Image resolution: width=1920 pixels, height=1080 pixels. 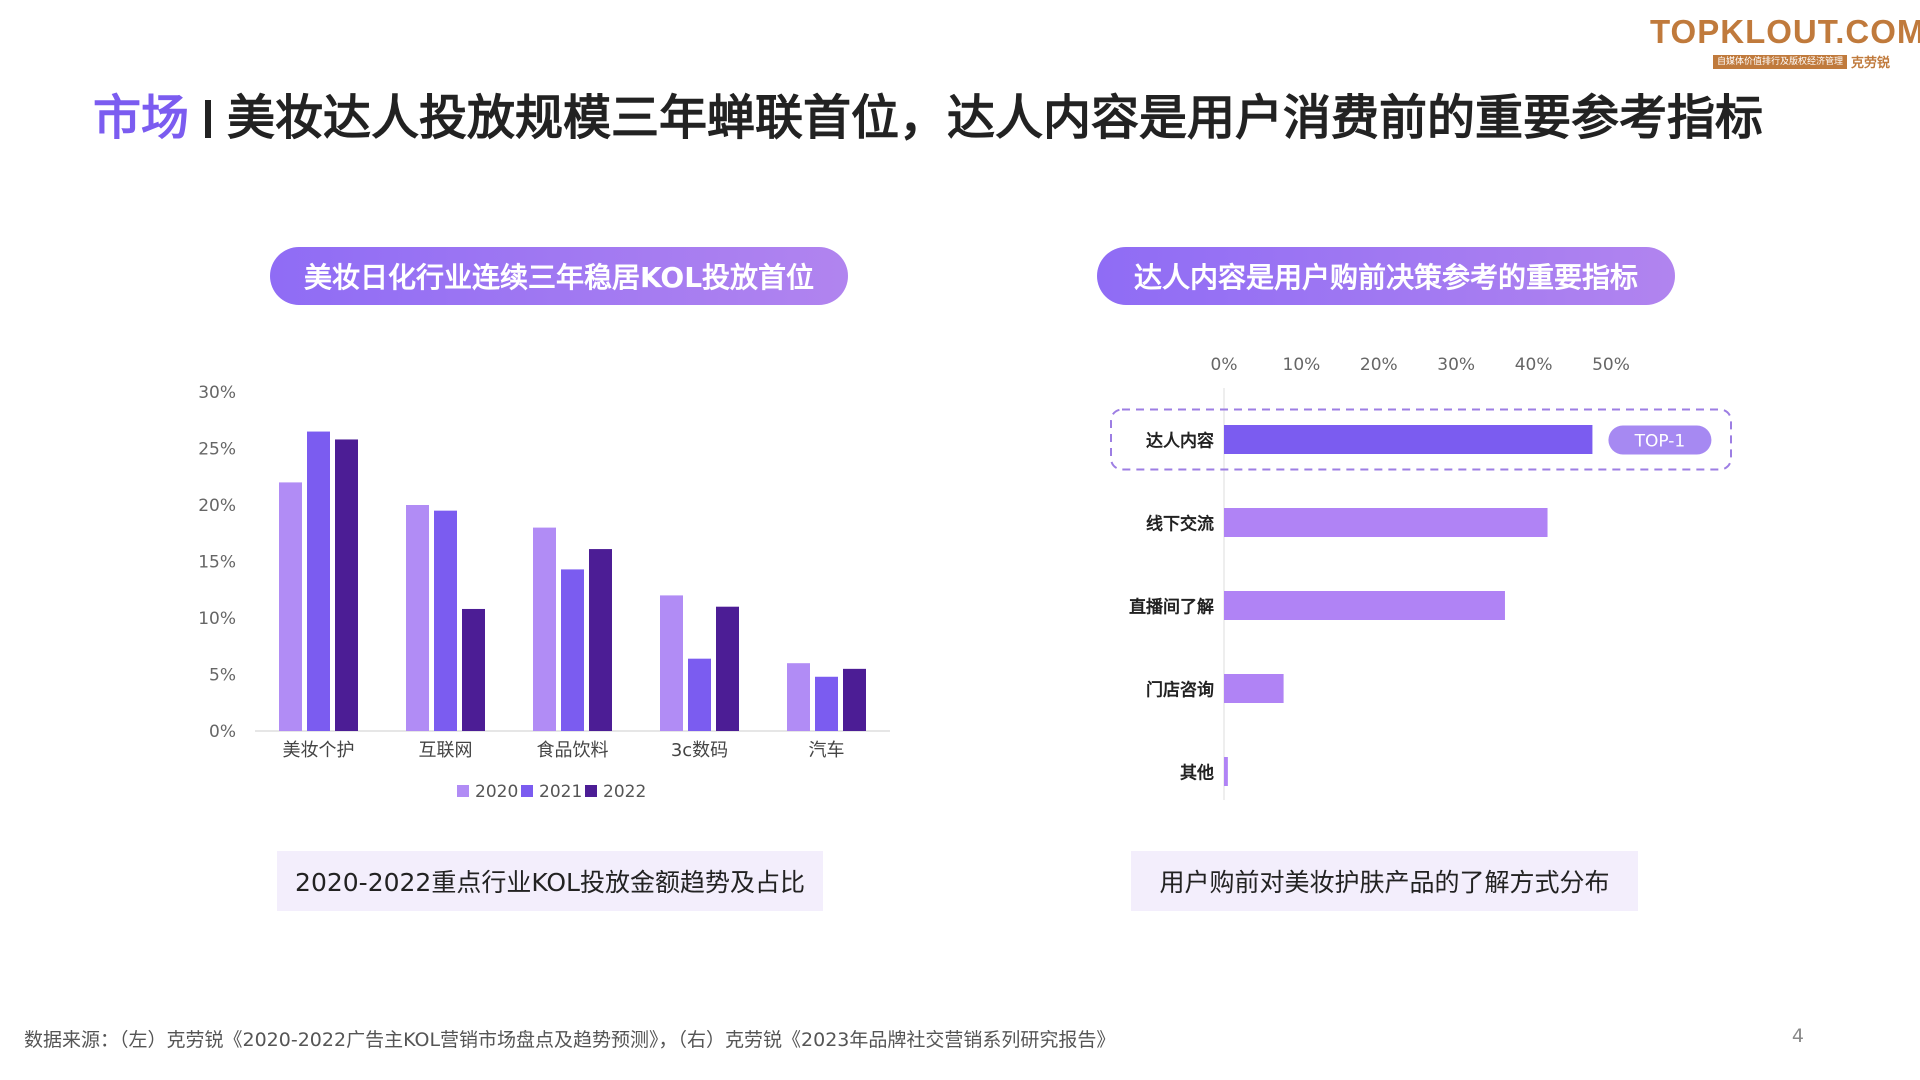 What do you see at coordinates (217, 619) in the screenshot?
I see `y-tick-label: 10%` at bounding box center [217, 619].